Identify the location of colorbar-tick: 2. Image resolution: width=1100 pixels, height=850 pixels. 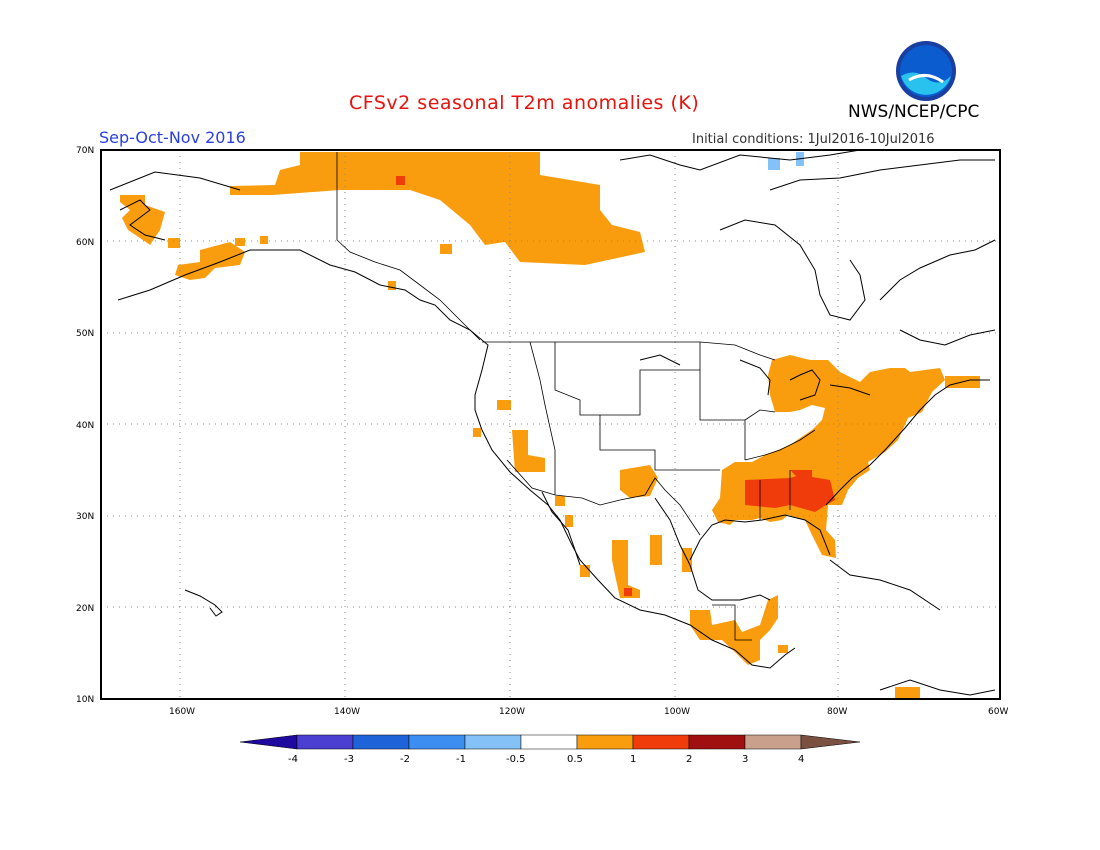
(689, 759).